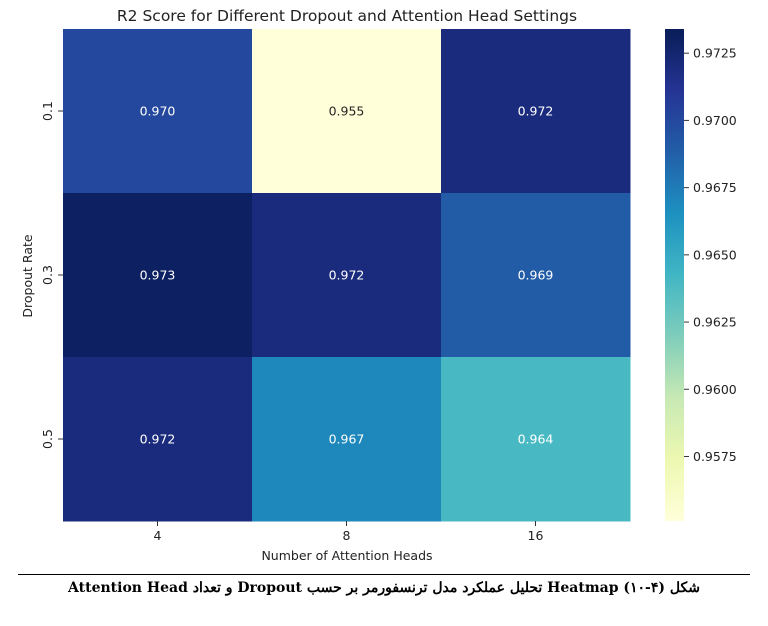 This screenshot has width=768, height=626. Describe the element at coordinates (27, 275) in the screenshot. I see `y-axis-label: Dropout Rate` at that location.